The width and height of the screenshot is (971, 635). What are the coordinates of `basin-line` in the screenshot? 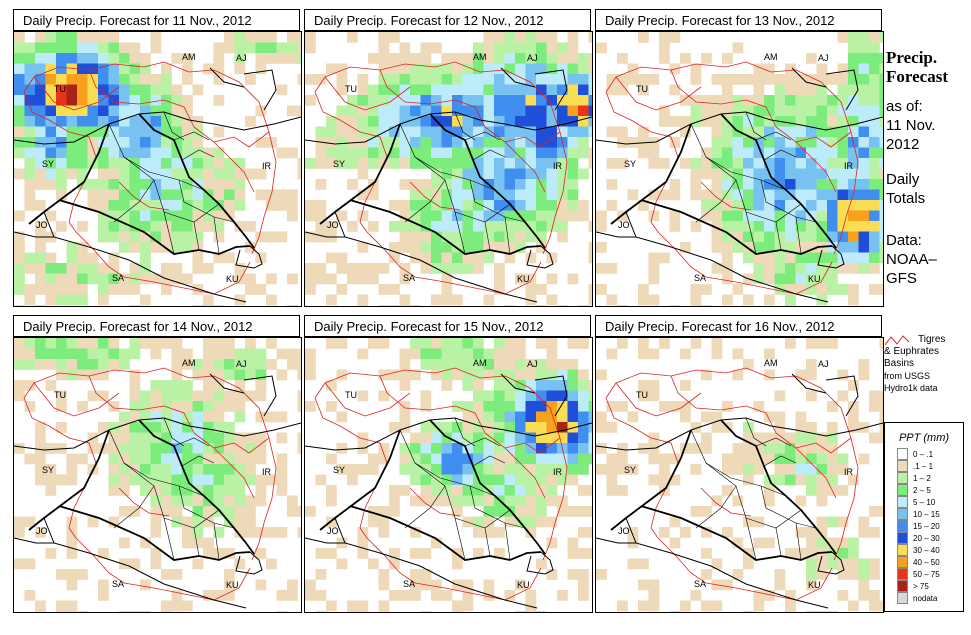 It's located at (163, 263).